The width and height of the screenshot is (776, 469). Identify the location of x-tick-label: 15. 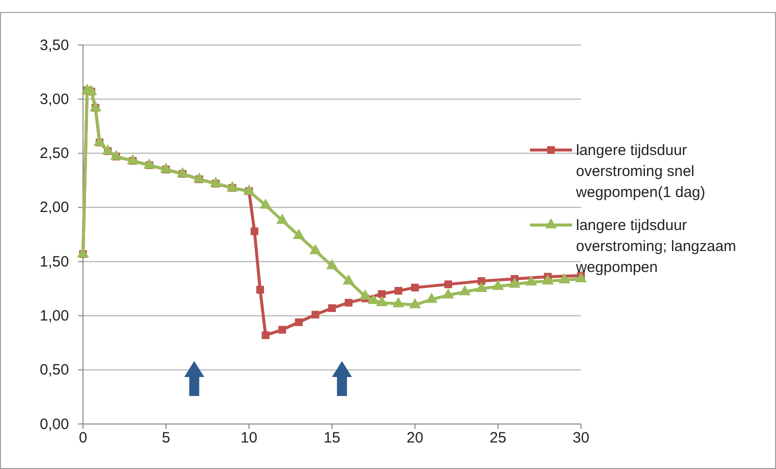
(332, 438).